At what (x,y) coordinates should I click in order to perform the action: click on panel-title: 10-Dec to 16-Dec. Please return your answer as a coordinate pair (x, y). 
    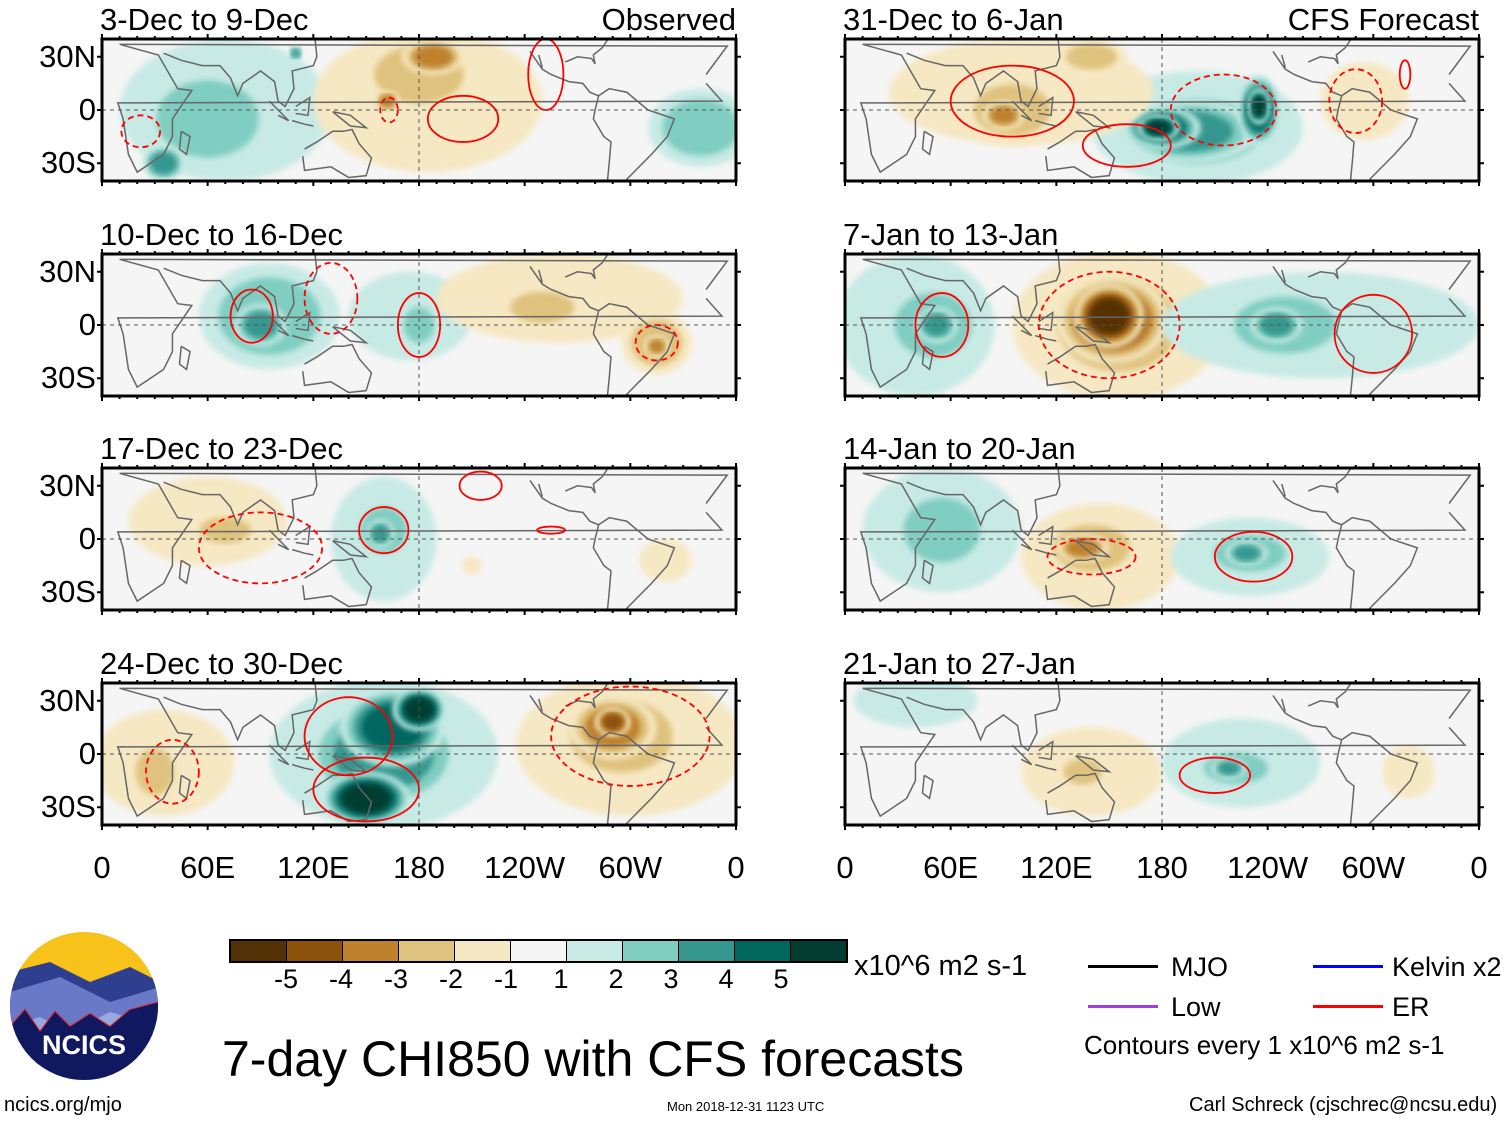
    Looking at the image, I should click on (221, 234).